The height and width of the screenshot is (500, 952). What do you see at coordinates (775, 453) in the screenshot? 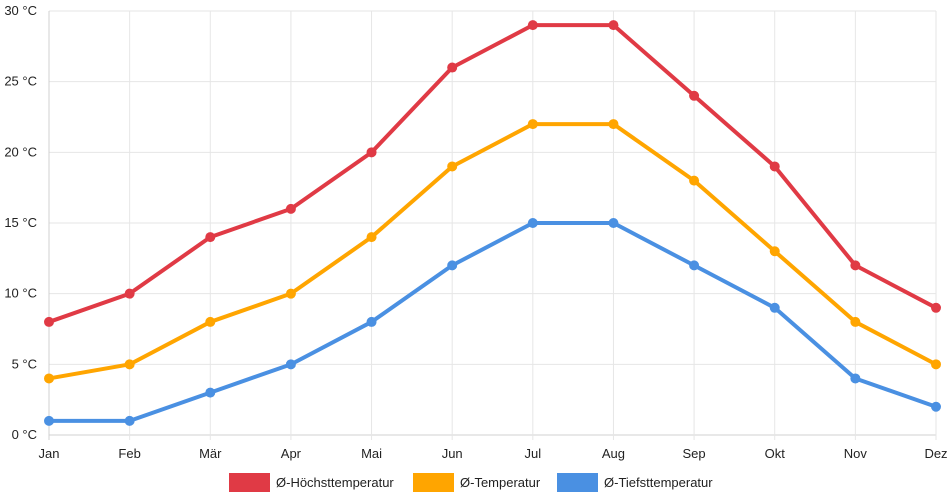
I see `x-tick-label: Okt` at bounding box center [775, 453].